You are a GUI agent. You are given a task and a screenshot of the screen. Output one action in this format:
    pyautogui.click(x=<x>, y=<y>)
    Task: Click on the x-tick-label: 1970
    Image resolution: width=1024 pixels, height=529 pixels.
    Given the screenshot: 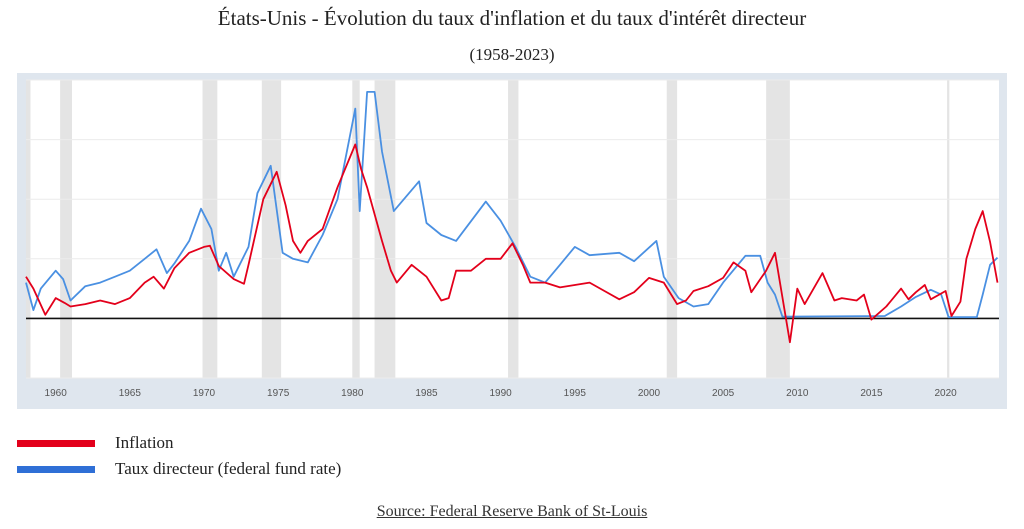 What is the action you would take?
    pyautogui.click(x=204, y=393)
    